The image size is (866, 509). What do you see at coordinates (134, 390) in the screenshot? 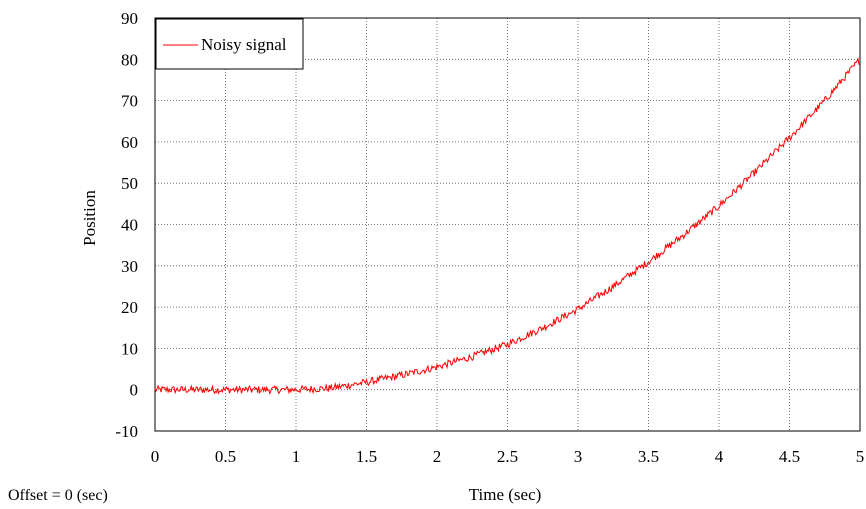
I see `y-tick-label: 0` at bounding box center [134, 390].